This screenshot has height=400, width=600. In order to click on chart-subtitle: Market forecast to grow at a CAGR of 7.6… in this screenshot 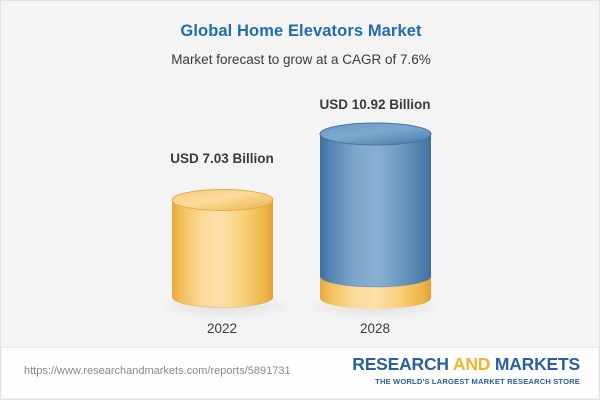, I will do `click(301, 59)`.